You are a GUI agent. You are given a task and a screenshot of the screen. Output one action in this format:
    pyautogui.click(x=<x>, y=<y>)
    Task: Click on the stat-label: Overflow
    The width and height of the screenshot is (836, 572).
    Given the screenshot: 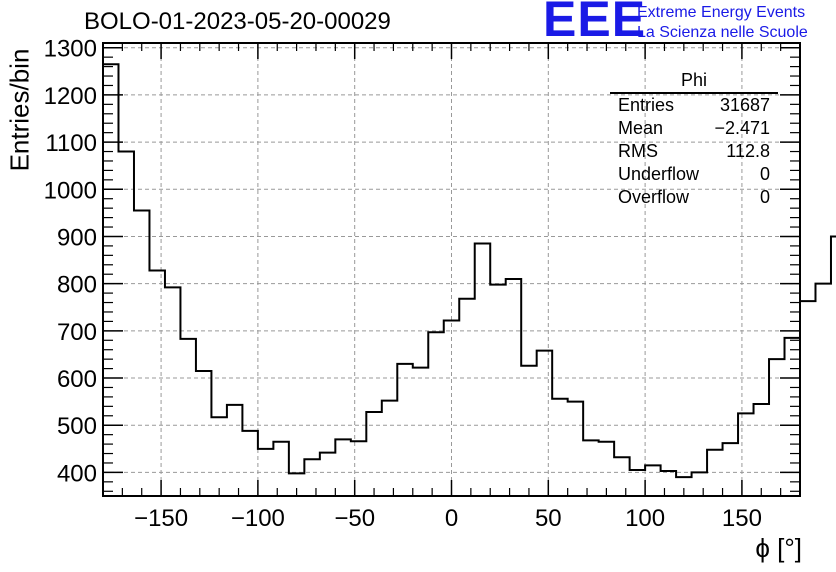 What is the action you would take?
    pyautogui.click(x=654, y=197)
    